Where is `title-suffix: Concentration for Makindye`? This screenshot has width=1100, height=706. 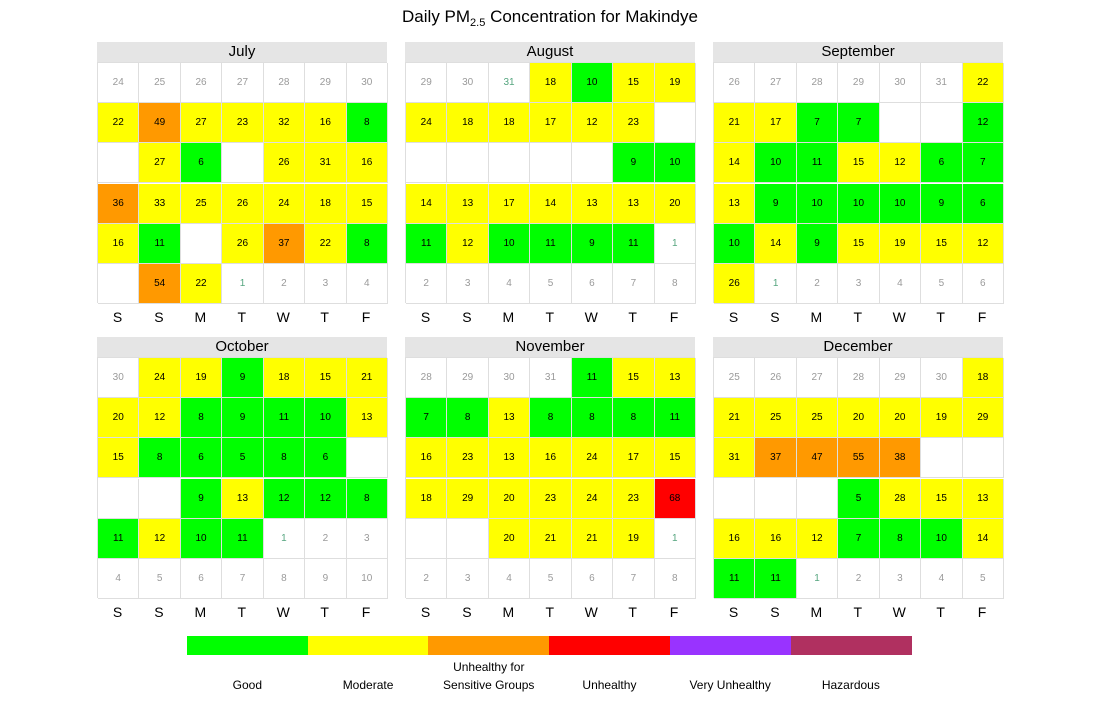 title-suffix: Concentration for Makindye is located at coordinates (591, 16).